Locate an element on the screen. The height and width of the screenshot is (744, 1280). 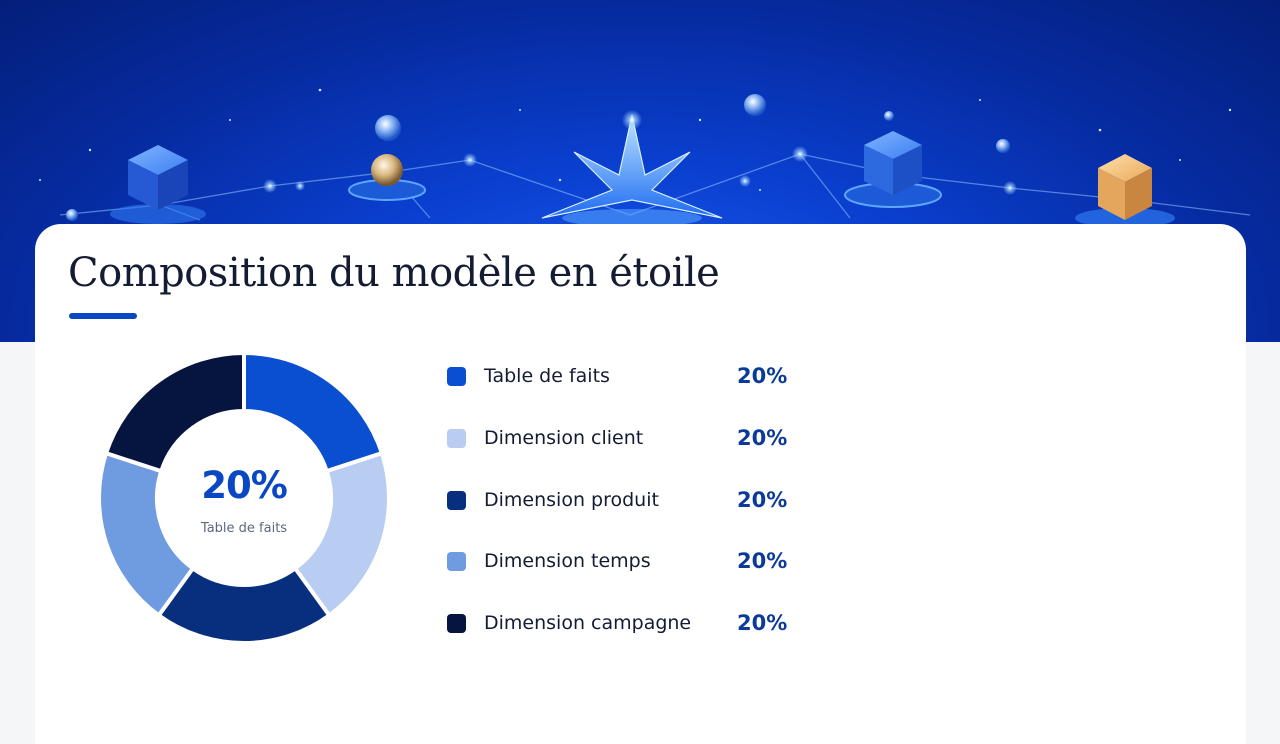
legend-label: Dimension temps is located at coordinates (567, 561).